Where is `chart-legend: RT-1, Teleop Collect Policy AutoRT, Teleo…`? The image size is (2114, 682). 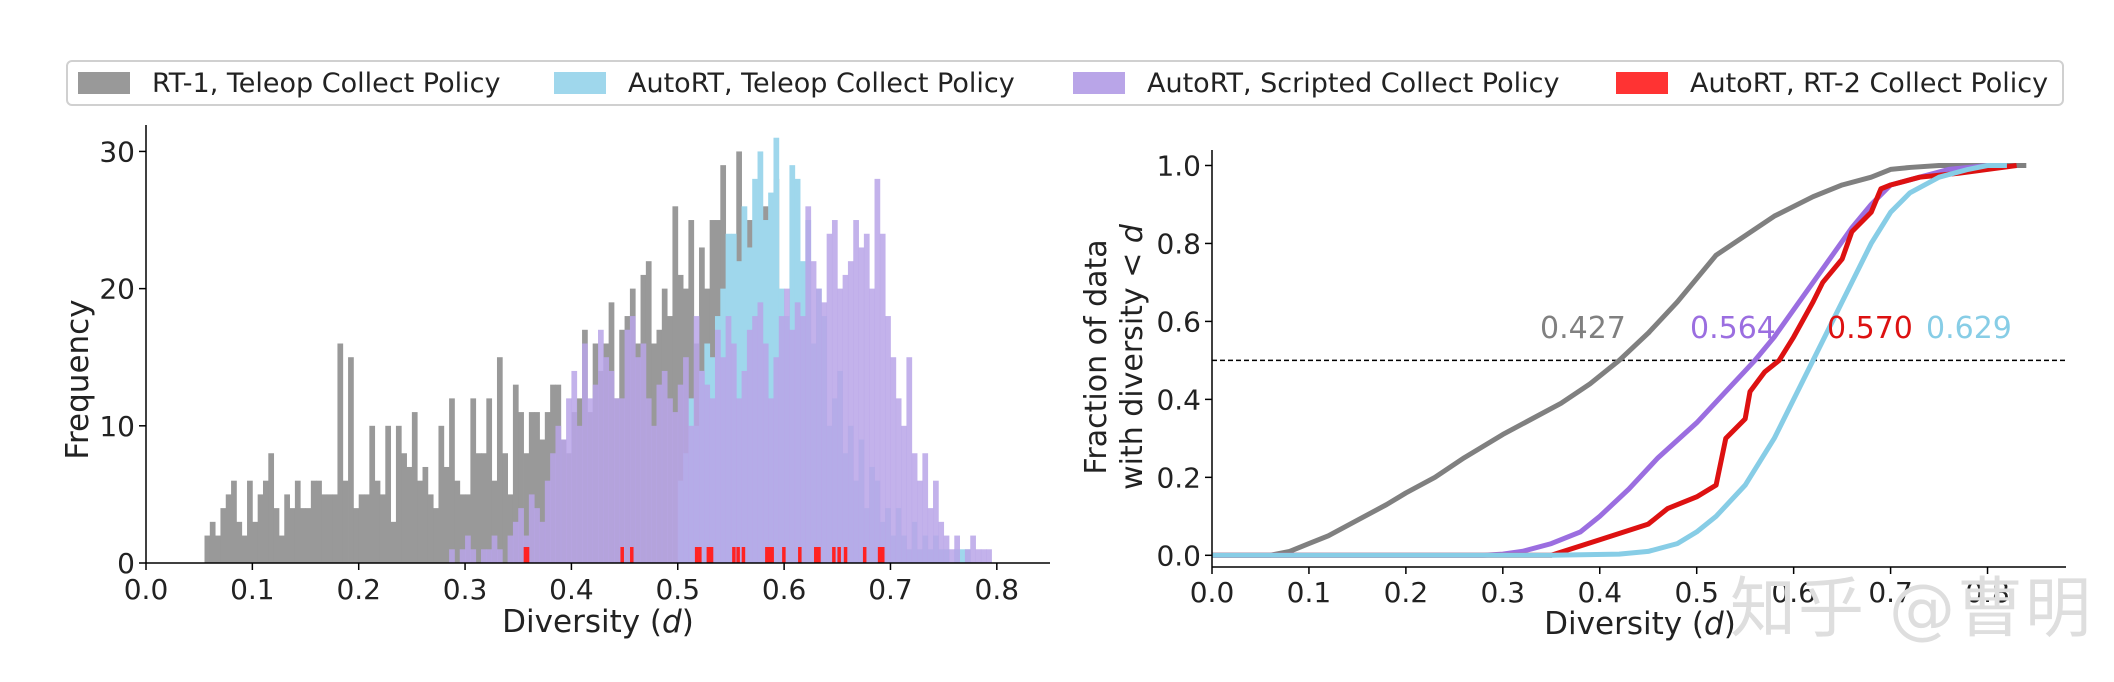
chart-legend: RT-1, Teleop Collect Policy AutoRT, Teleo… is located at coordinates (1065, 83).